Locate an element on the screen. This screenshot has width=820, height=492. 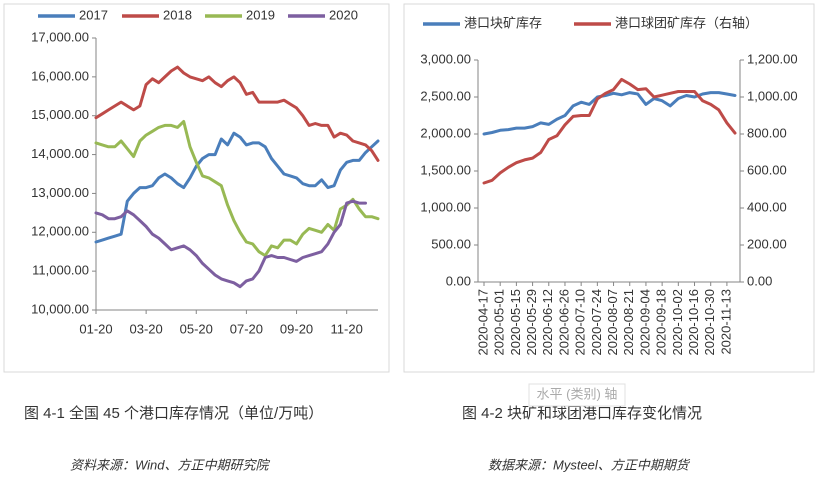
y2-tick-label: 1,000.00 is located at coordinates (772, 95).